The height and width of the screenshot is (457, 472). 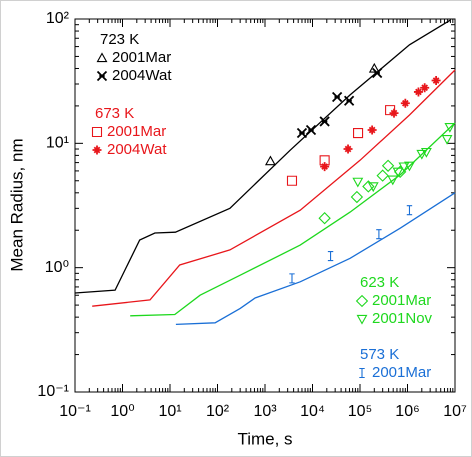 What do you see at coordinates (169, 411) in the screenshot?
I see `x-tick-label: 10¹` at bounding box center [169, 411].